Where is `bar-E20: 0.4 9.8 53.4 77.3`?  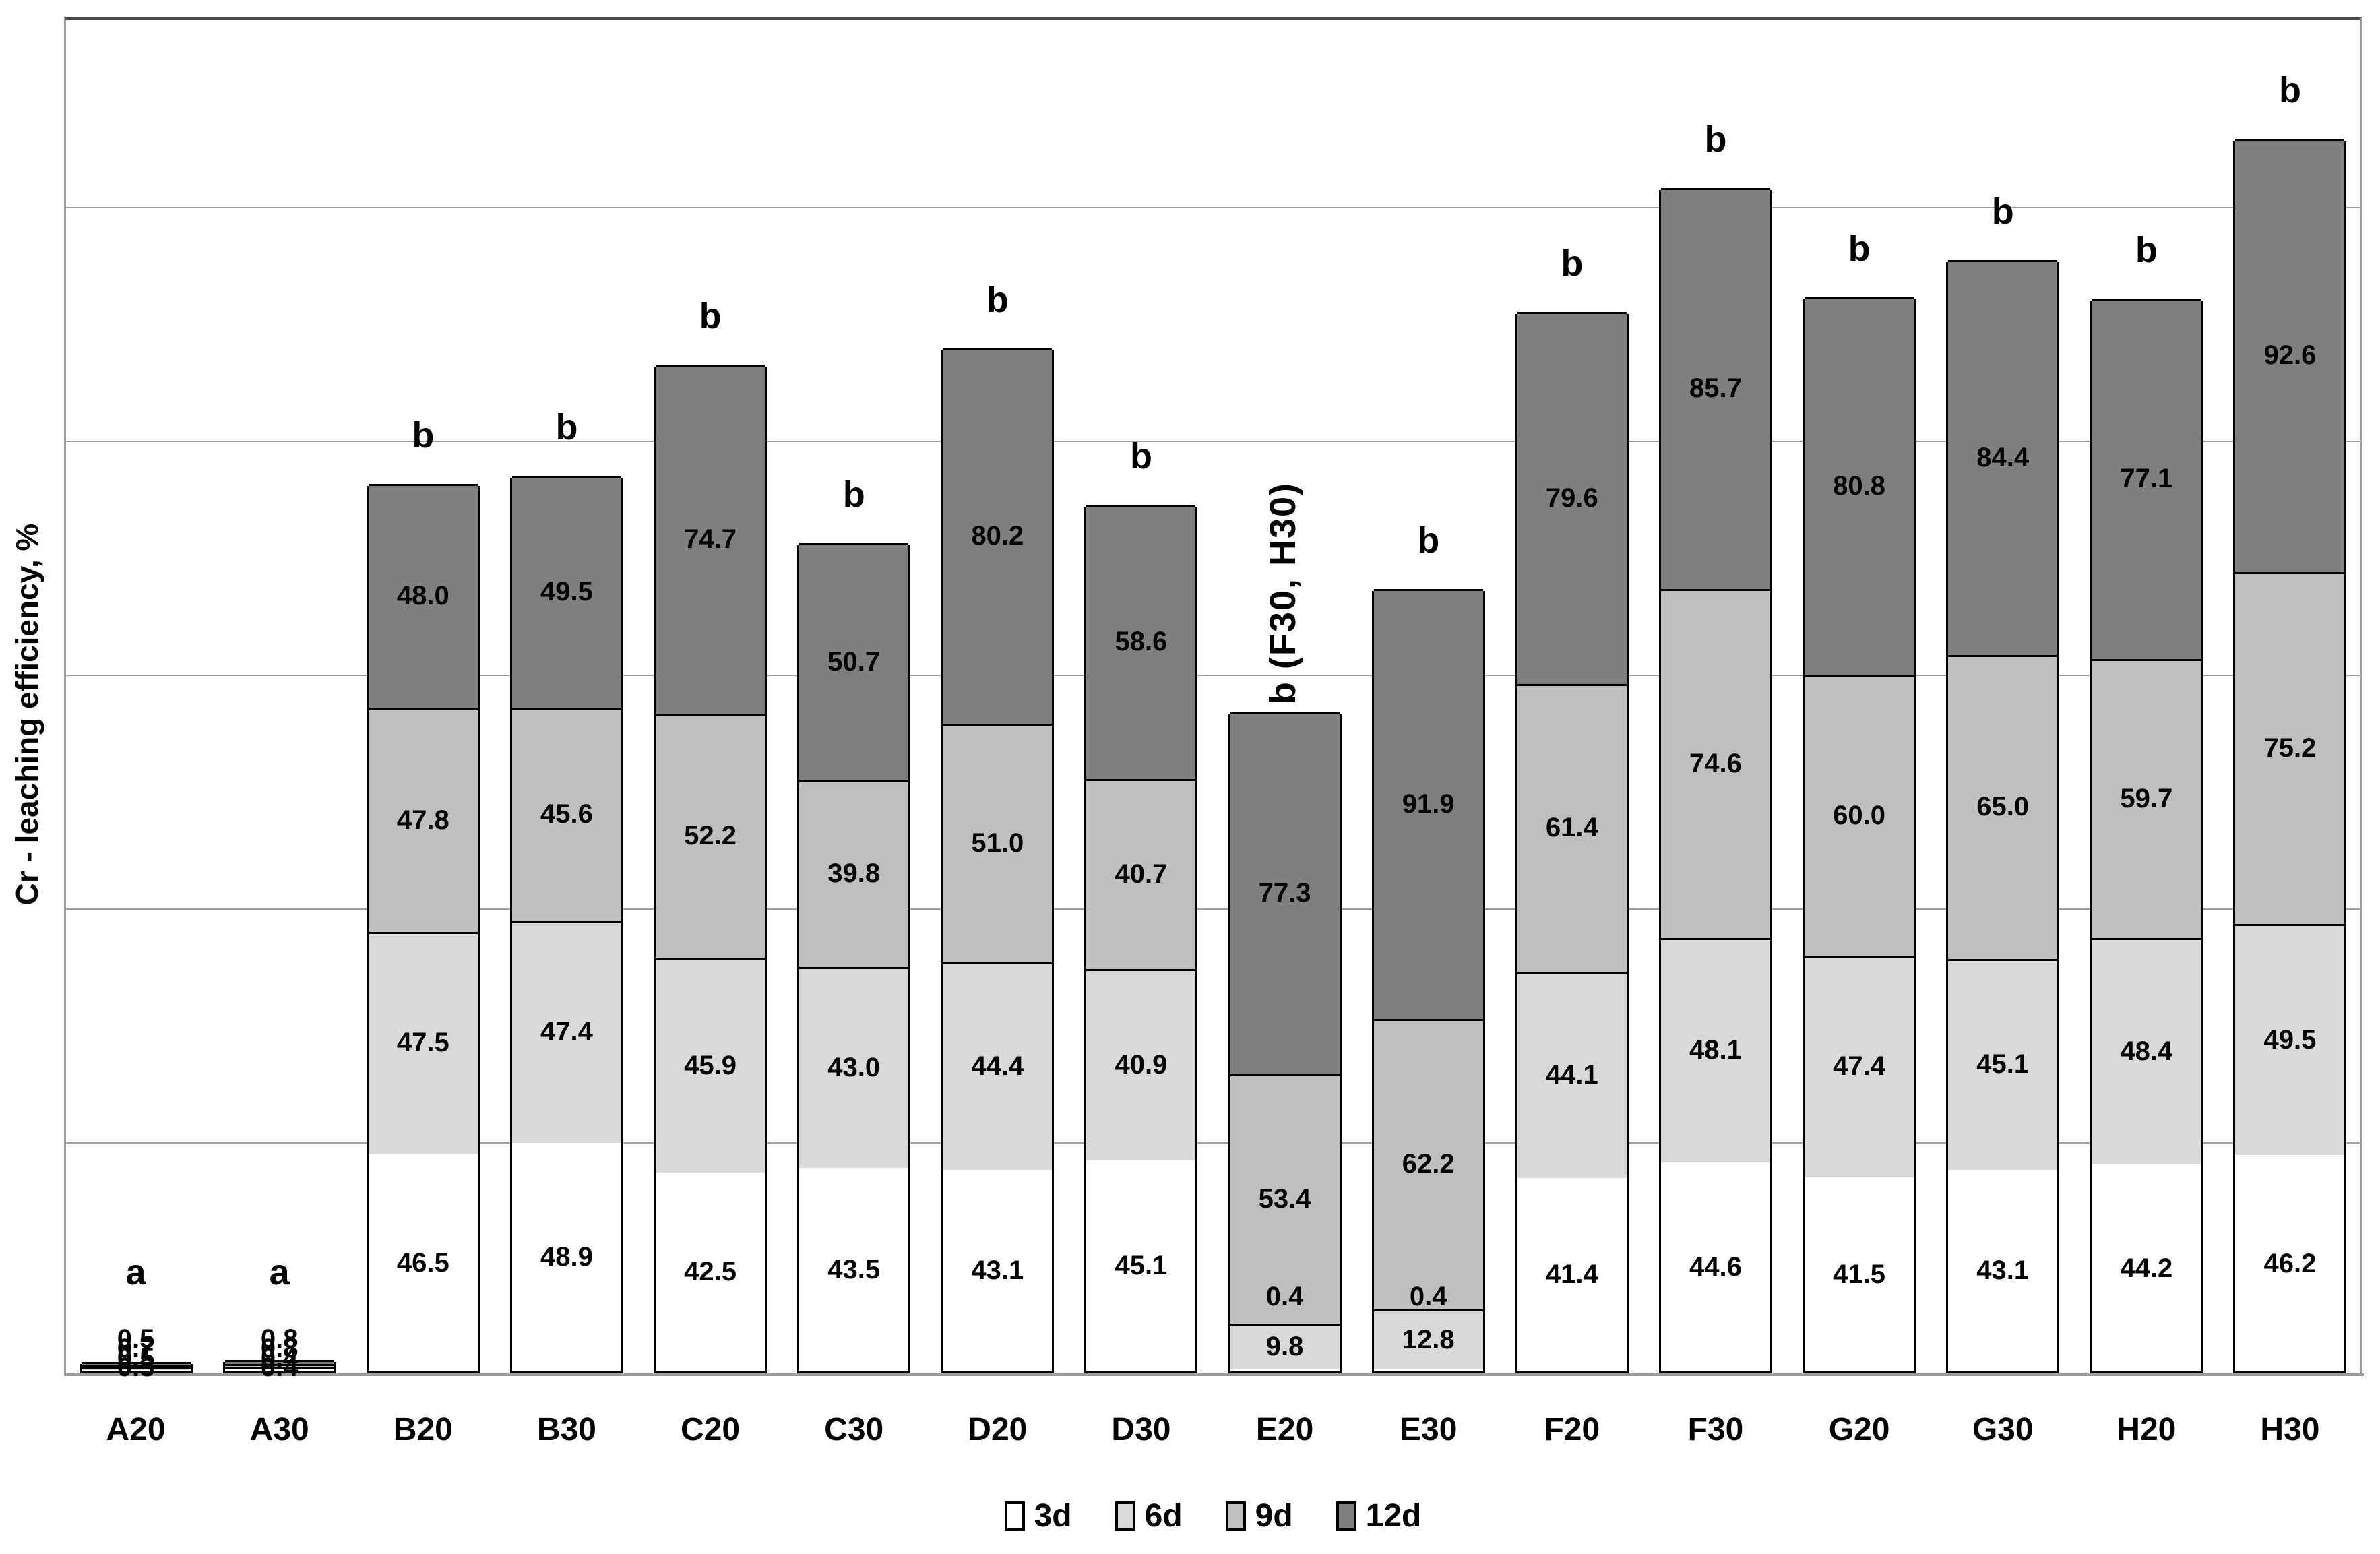
bar-E20: 0.4 9.8 53.4 77.3 is located at coordinates (1285, 1043).